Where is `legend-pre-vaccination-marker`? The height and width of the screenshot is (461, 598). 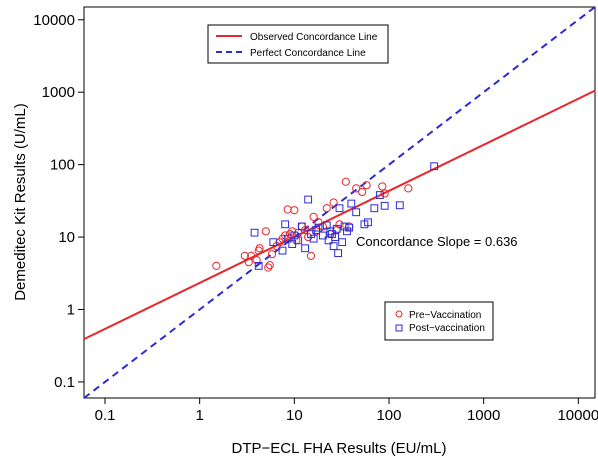 legend-pre-vaccination-marker is located at coordinates (399, 314).